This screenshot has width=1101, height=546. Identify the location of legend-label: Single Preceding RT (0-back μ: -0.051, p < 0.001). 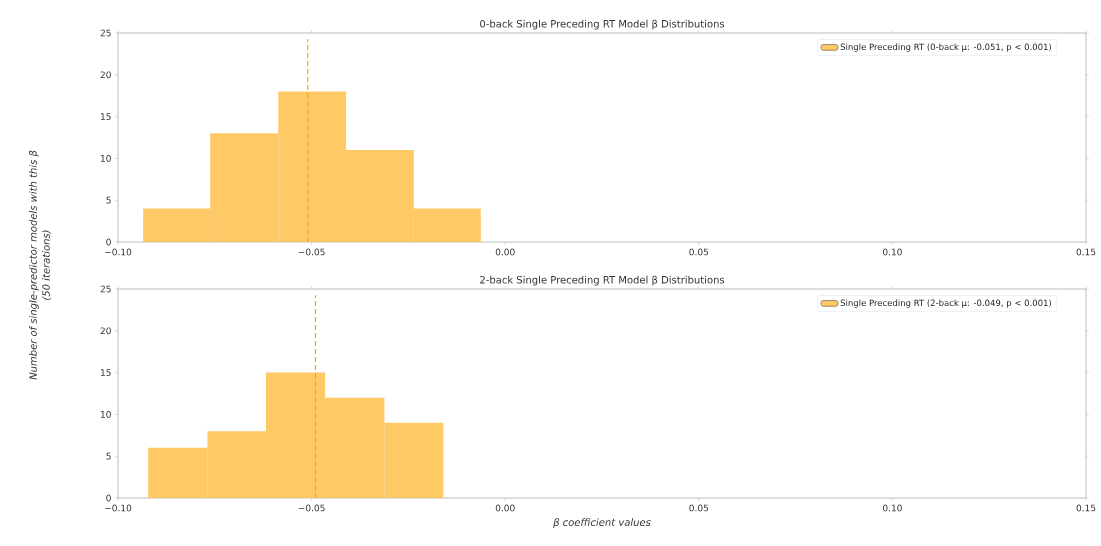
(946, 47).